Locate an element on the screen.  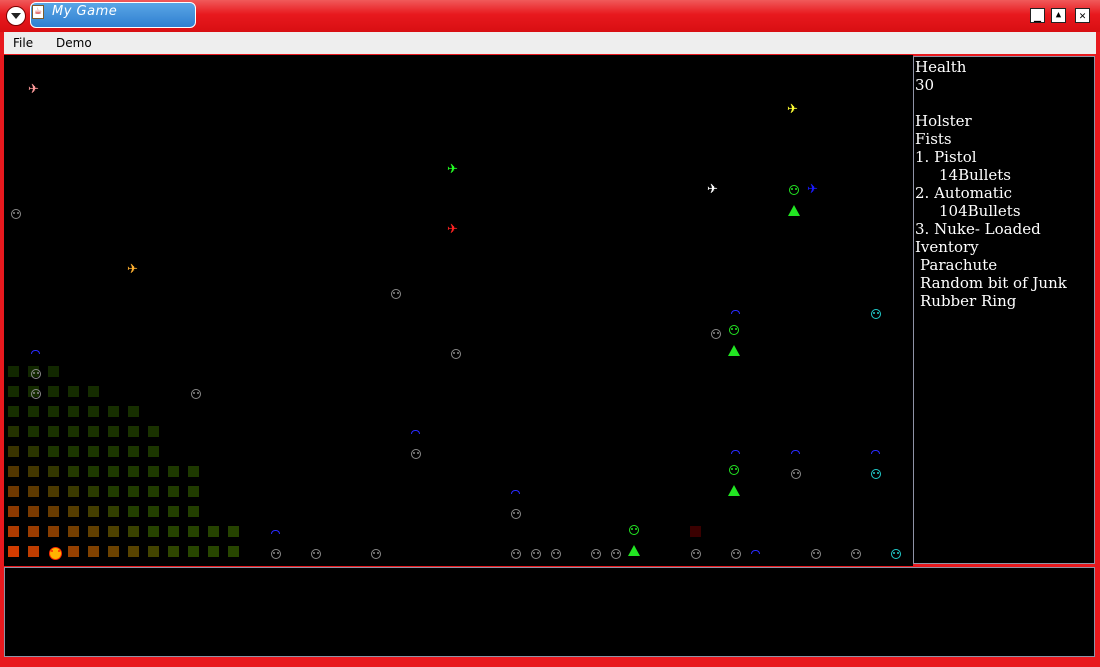
maximize-button: ▲ is located at coordinates (1058, 15).